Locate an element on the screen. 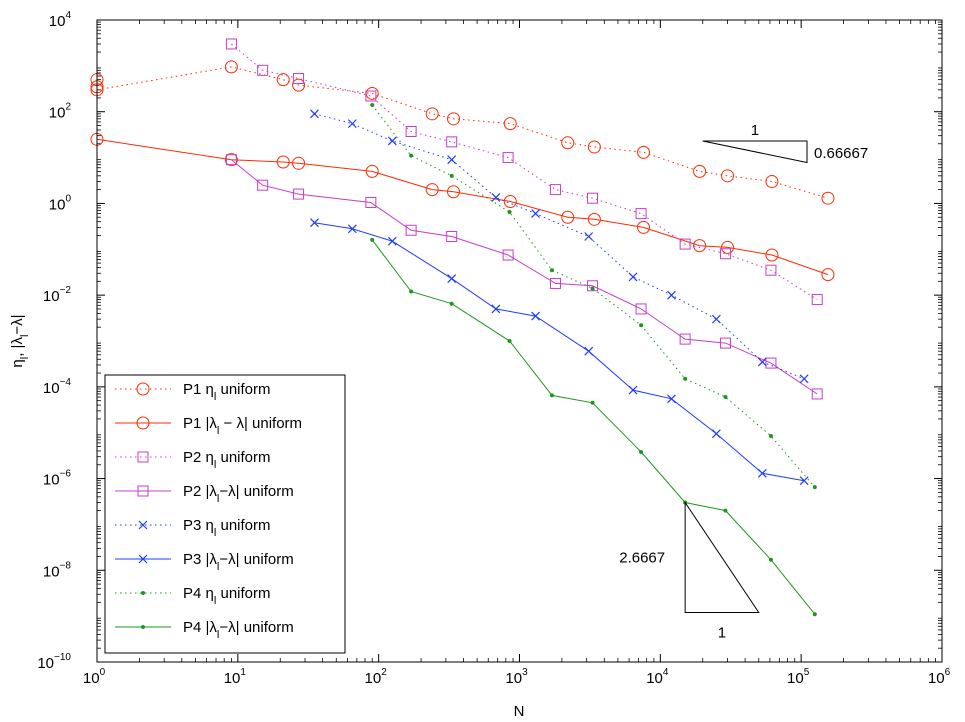  triangle-slope-label: 0.66667 is located at coordinates (841, 153).